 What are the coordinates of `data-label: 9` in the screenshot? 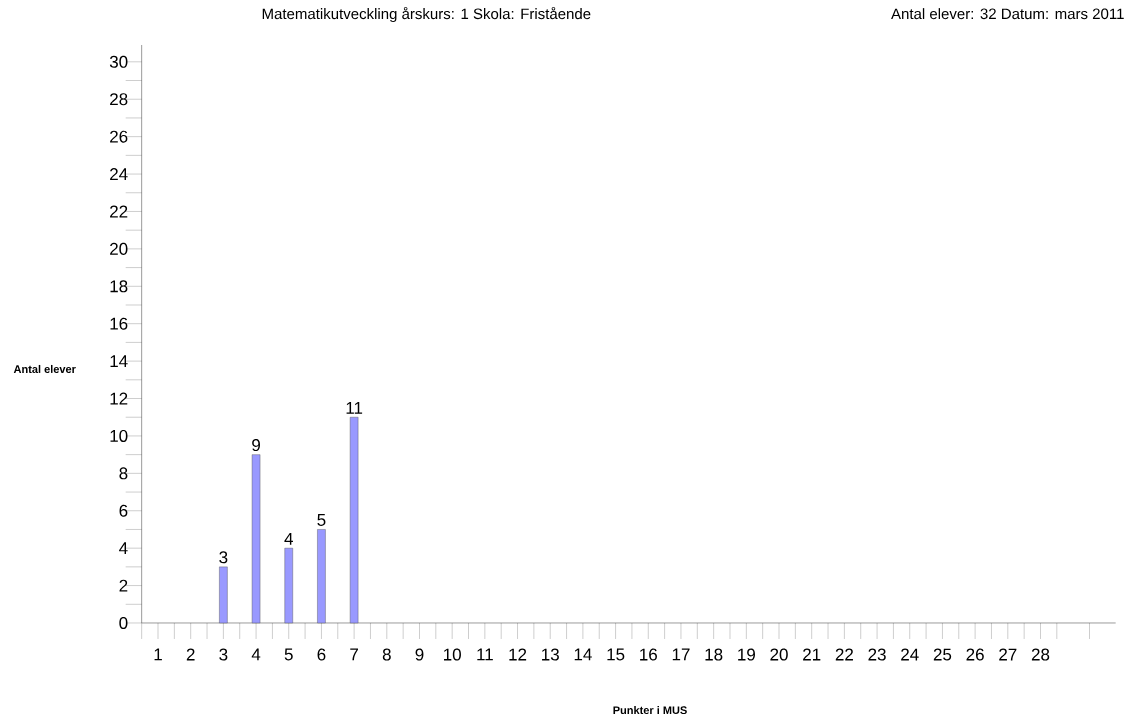 It's located at (256, 445).